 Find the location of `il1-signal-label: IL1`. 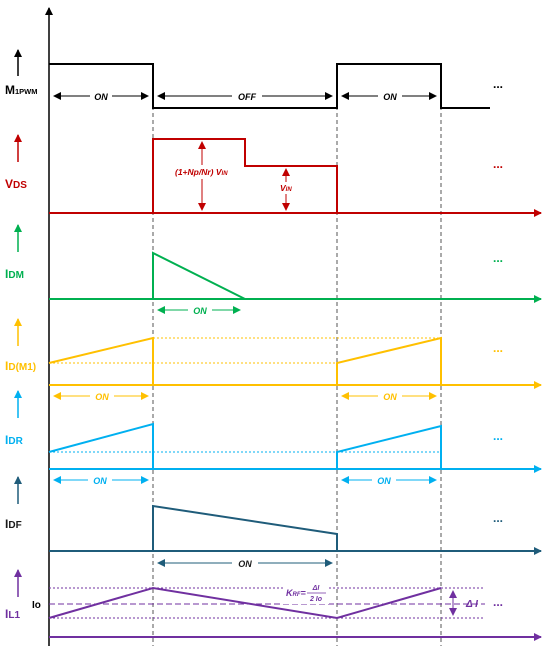

il1-signal-label: IL1 is located at coordinates (12, 614).